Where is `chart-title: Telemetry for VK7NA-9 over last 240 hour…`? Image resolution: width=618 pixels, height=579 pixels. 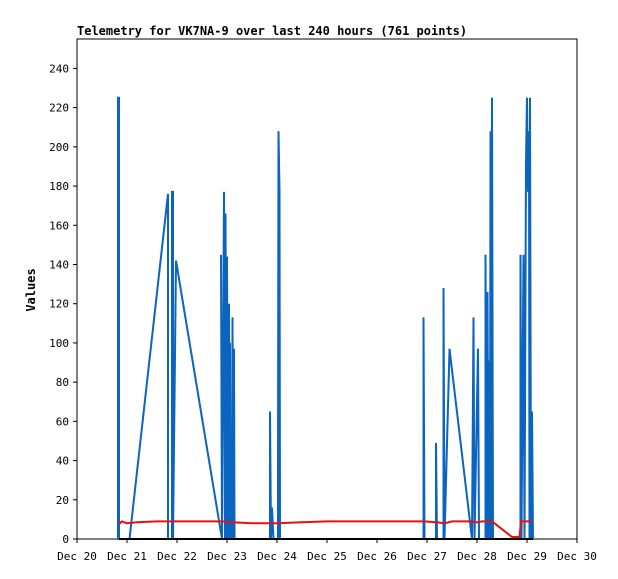 chart-title: Telemetry for VK7NA-9 over last 240 hour… is located at coordinates (272, 31).